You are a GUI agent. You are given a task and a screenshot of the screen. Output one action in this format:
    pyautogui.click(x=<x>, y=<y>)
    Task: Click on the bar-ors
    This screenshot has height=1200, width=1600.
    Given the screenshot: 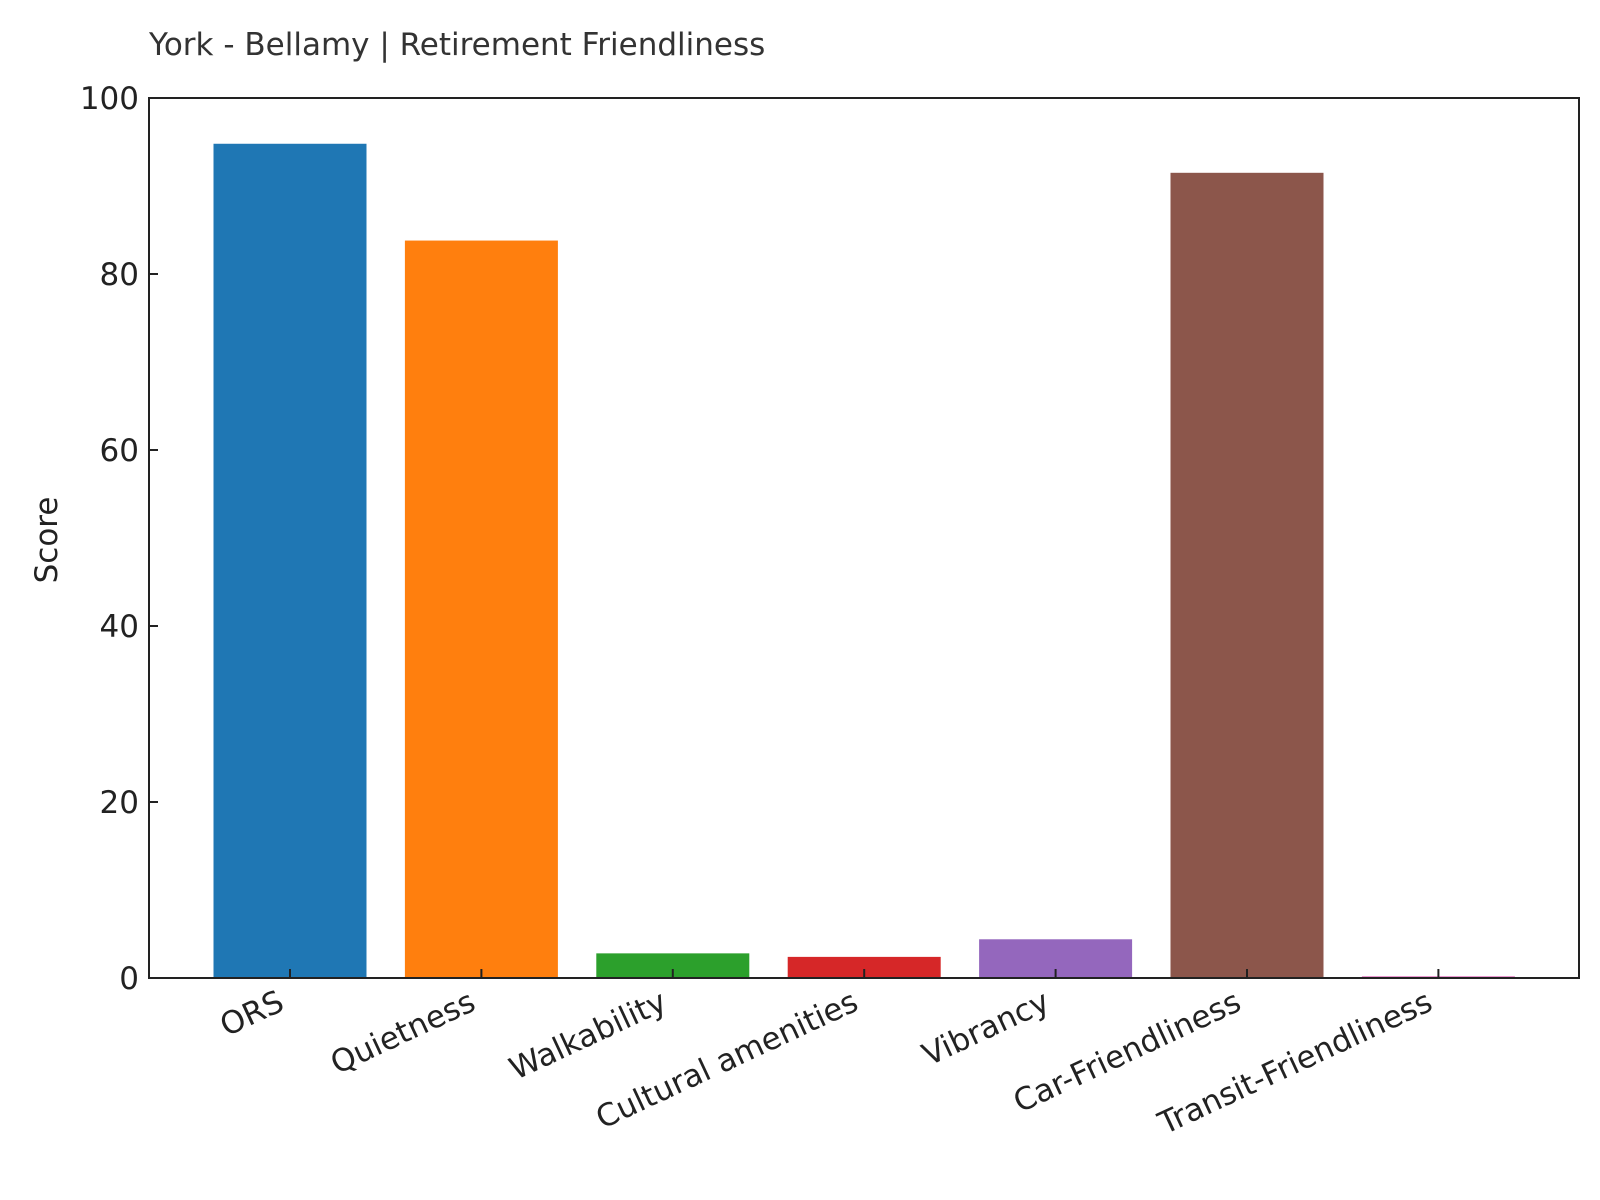 What is the action you would take?
    pyautogui.click(x=290, y=560)
    